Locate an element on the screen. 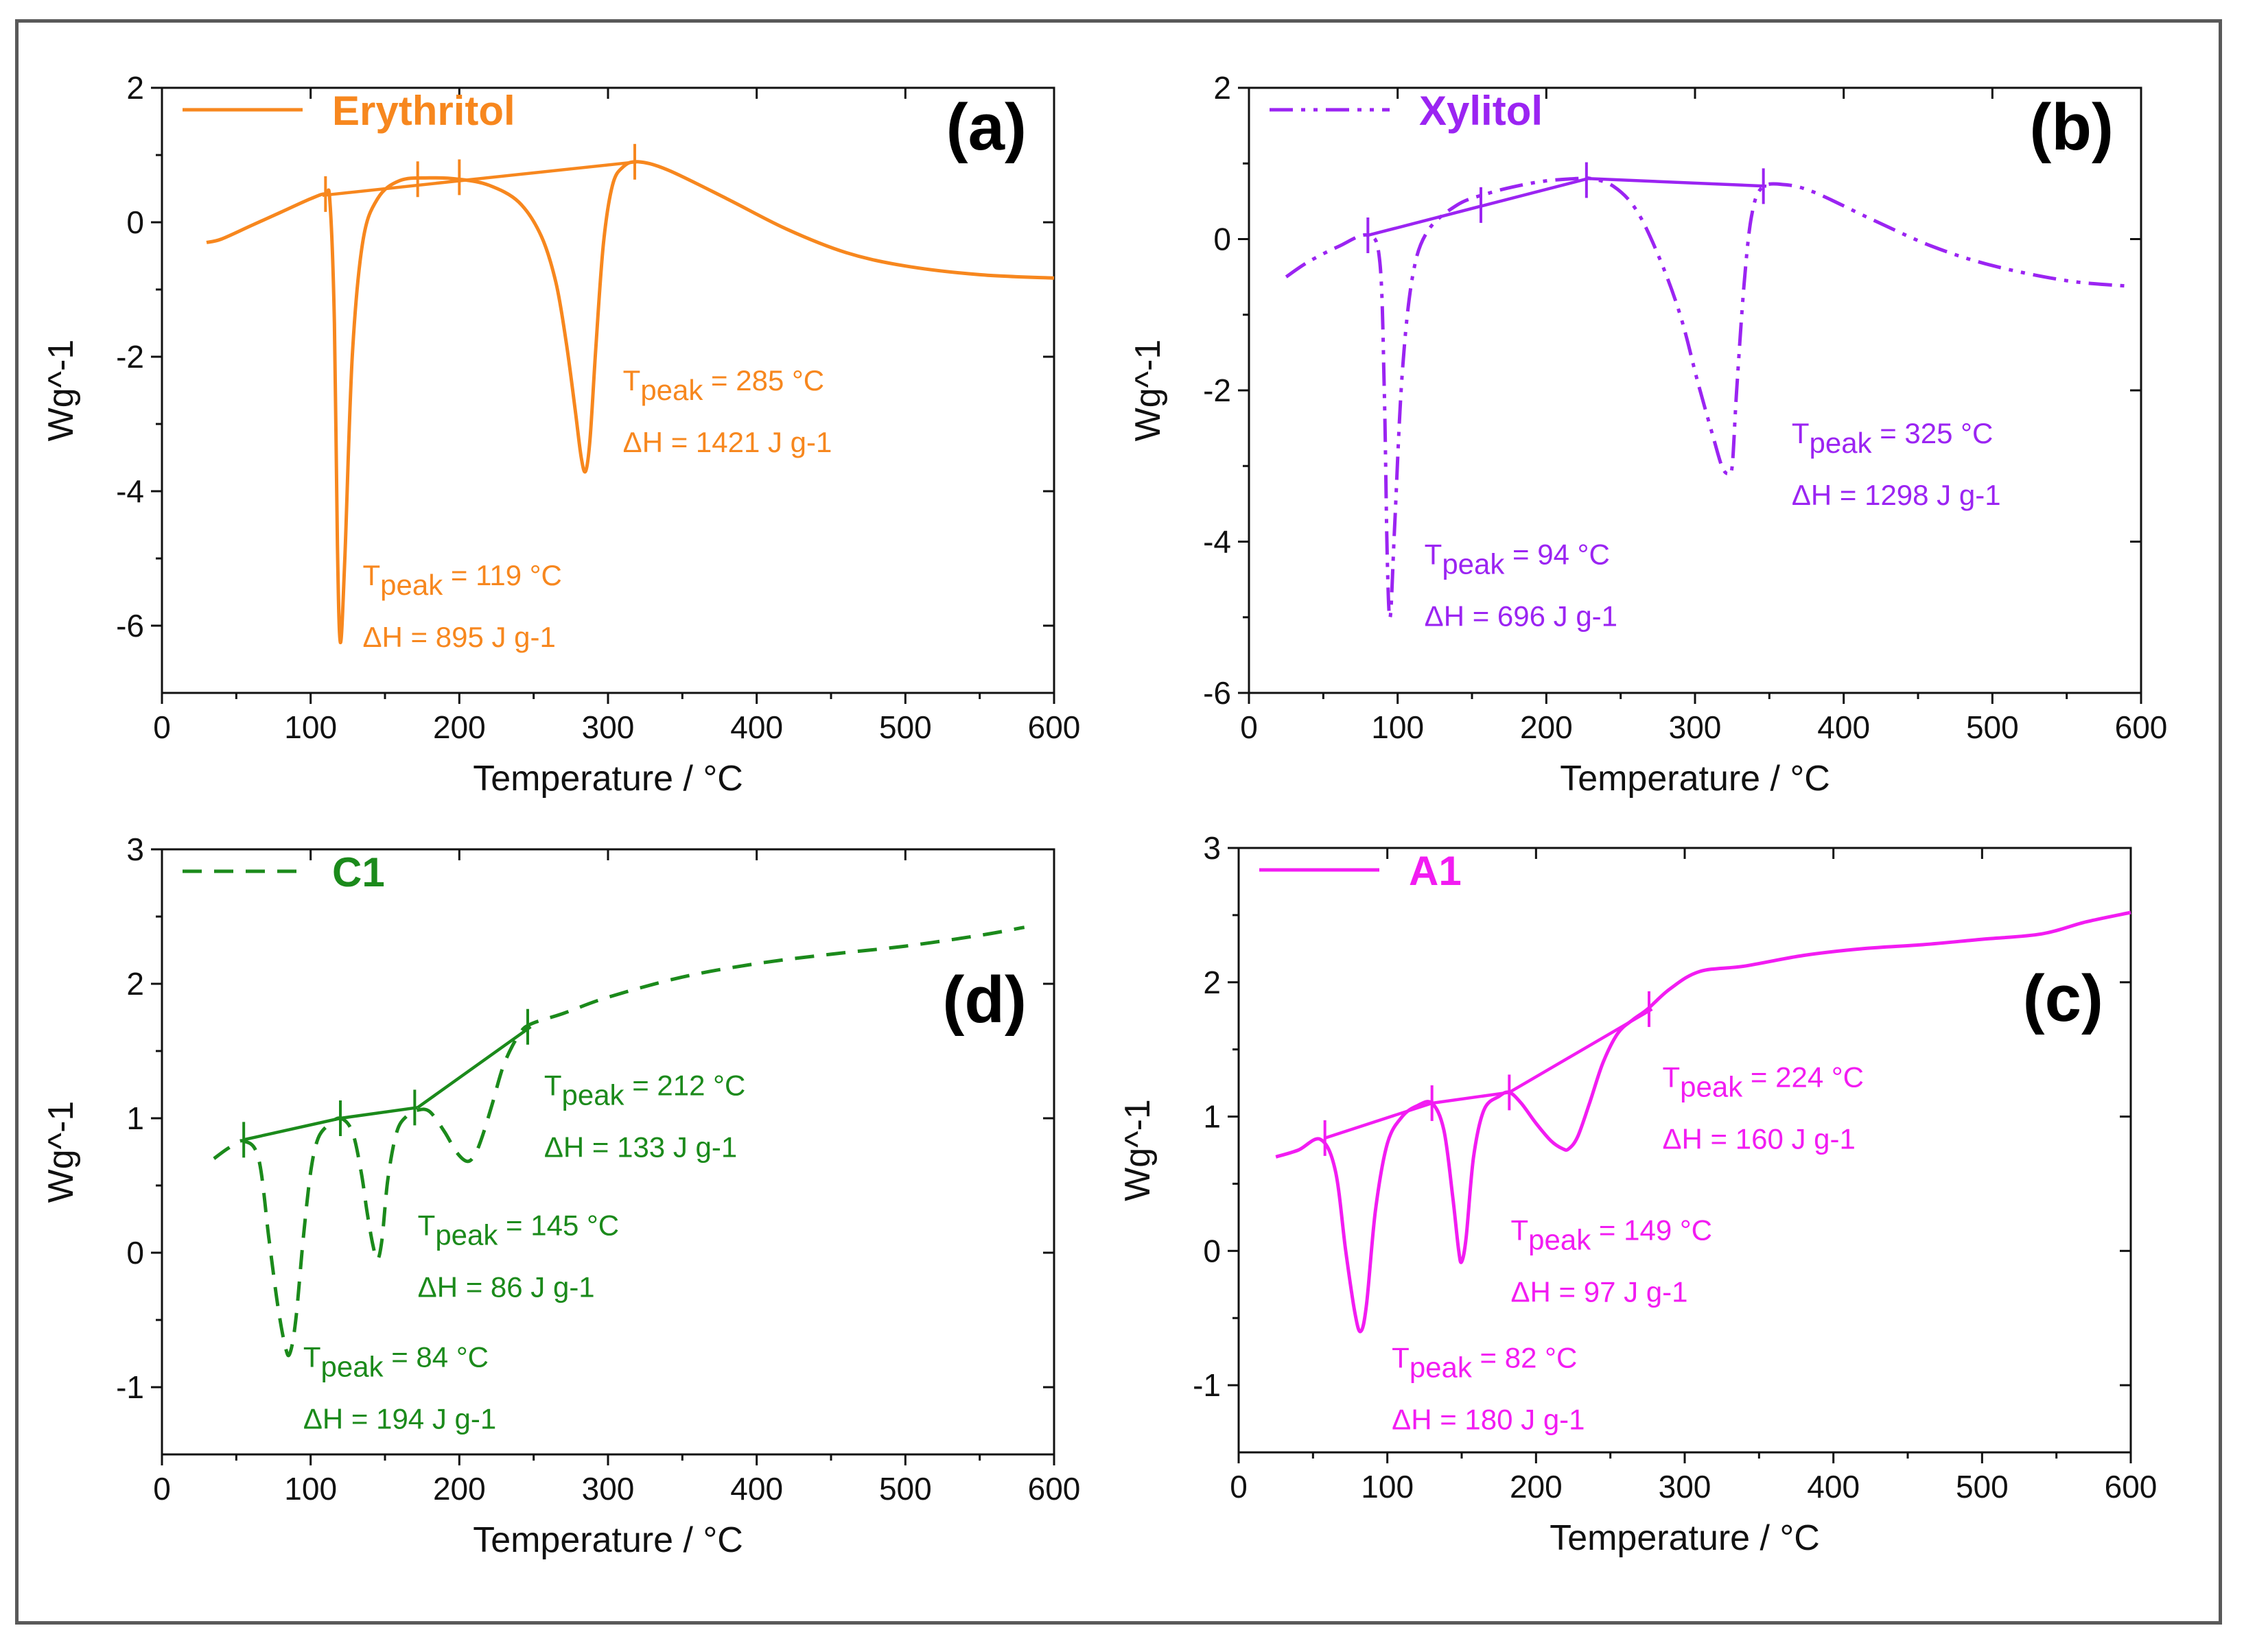 Image resolution: width=2244 pixels, height=1652 pixels. legend-label: C1 is located at coordinates (358, 872).